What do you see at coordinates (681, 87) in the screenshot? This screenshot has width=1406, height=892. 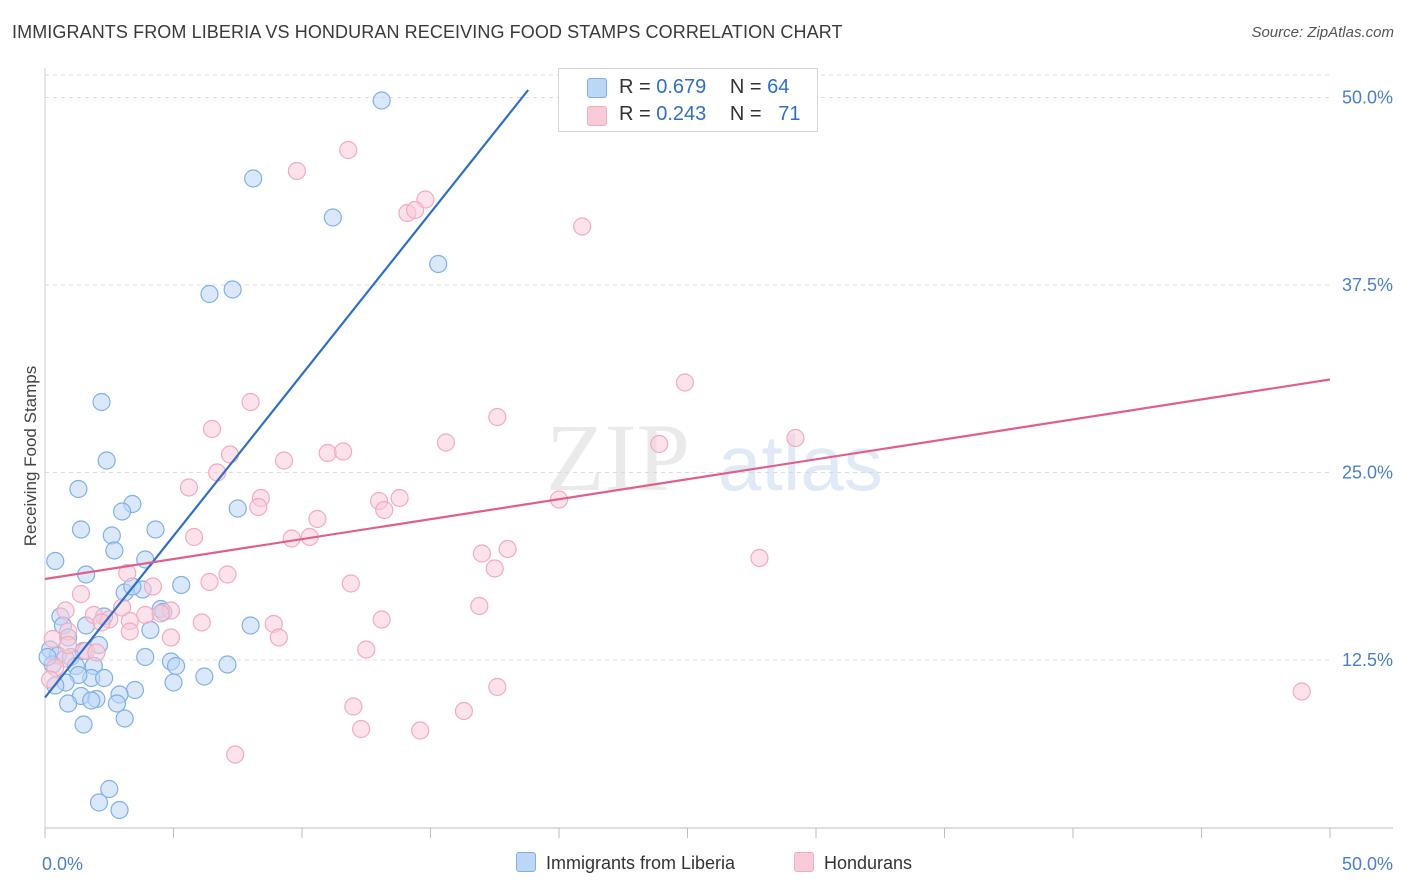 I see `legend-r-liberia: 0.679` at bounding box center [681, 87].